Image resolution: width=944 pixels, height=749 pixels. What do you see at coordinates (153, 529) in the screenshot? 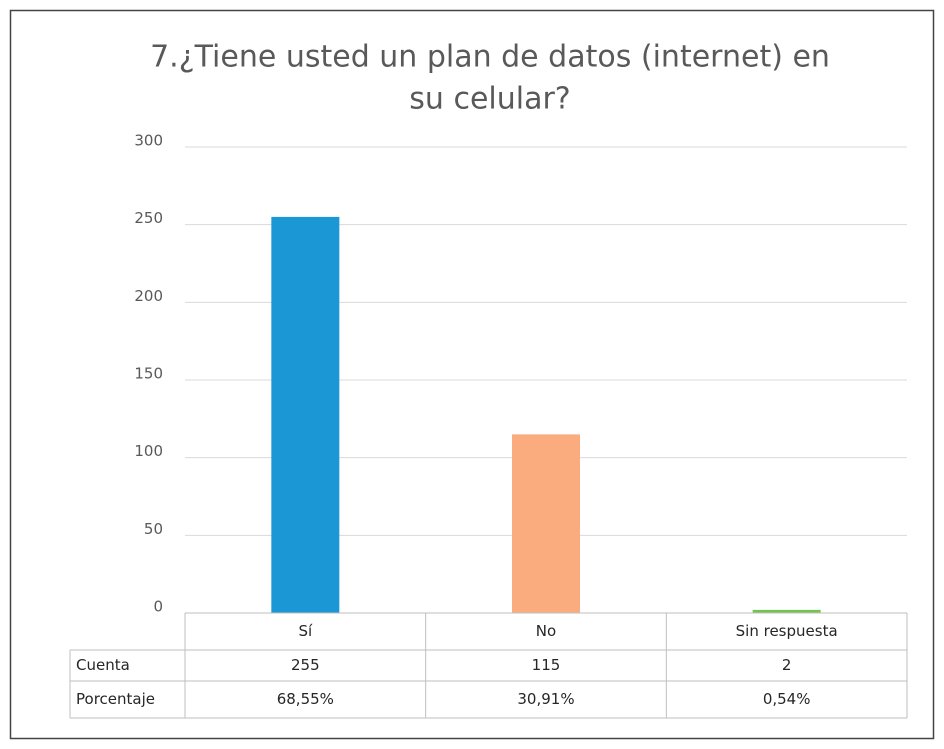
I see `y-tick-label: 50` at bounding box center [153, 529].